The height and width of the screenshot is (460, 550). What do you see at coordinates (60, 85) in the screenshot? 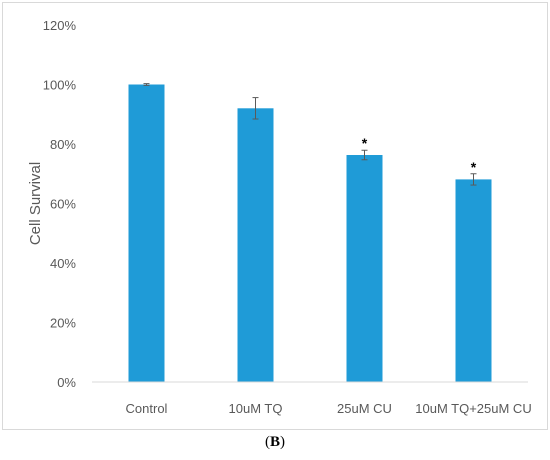
I see `y-tick-label: 100%` at bounding box center [60, 85].